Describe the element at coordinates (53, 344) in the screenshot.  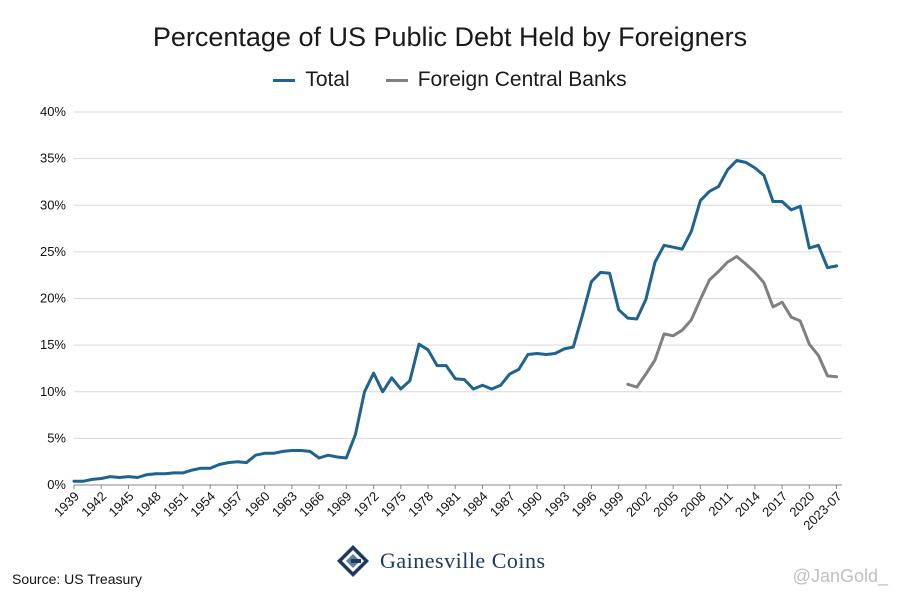
I see `y-tick-label: 15%` at that location.